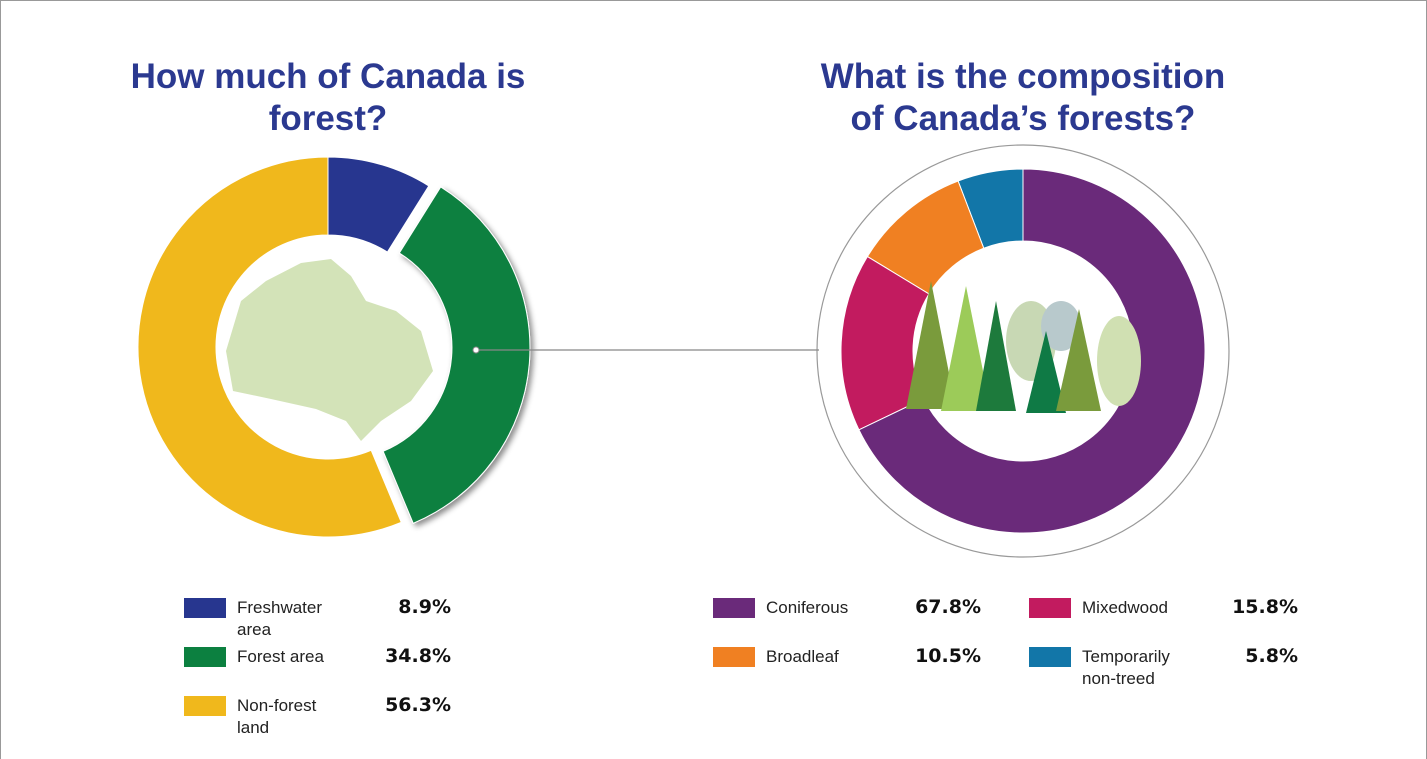  What do you see at coordinates (418, 705) in the screenshot?
I see `legend-value: 56.3%` at bounding box center [418, 705].